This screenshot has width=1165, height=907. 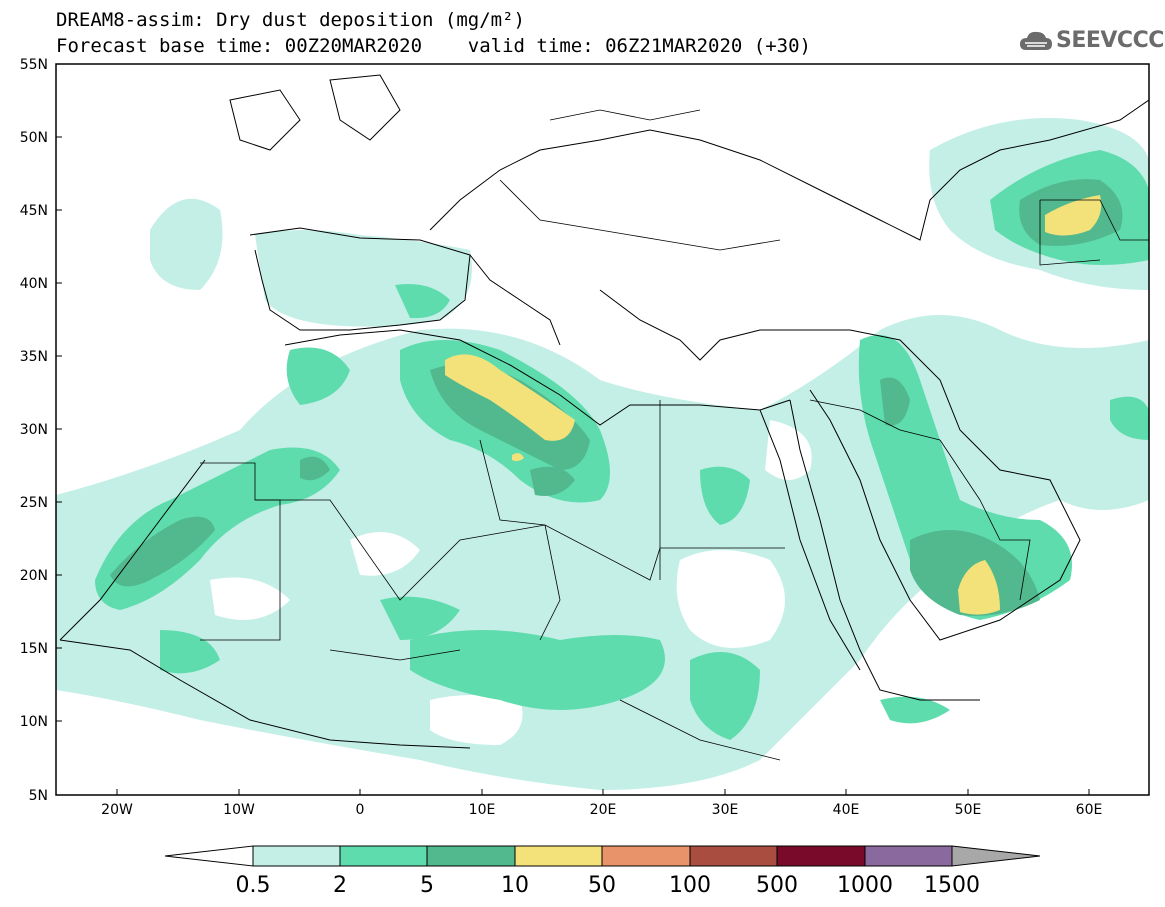 I want to click on colorbar-label-3: 10, so click(x=515, y=885).